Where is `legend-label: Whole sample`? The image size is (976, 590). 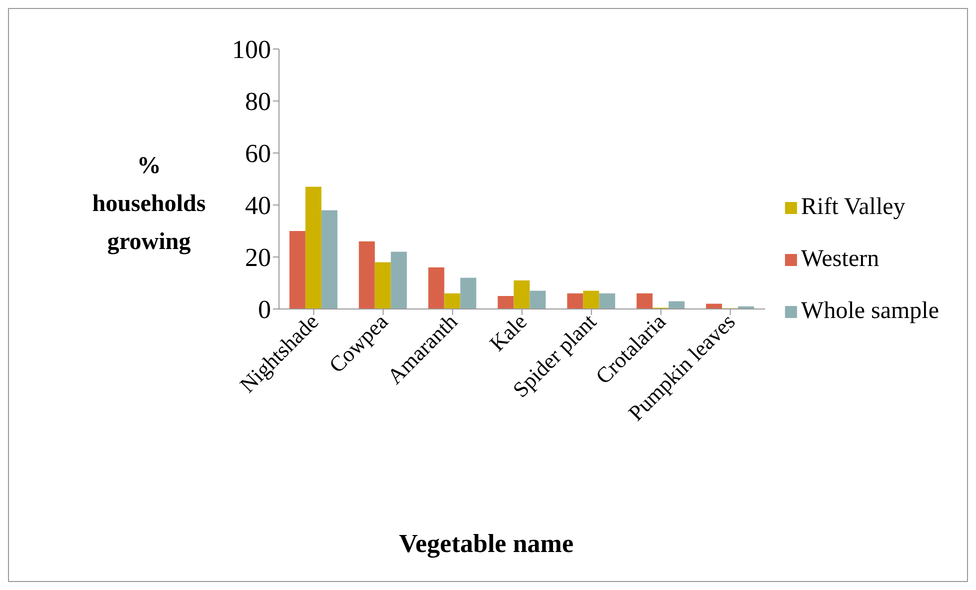
legend-label: Whole sample is located at coordinates (870, 311).